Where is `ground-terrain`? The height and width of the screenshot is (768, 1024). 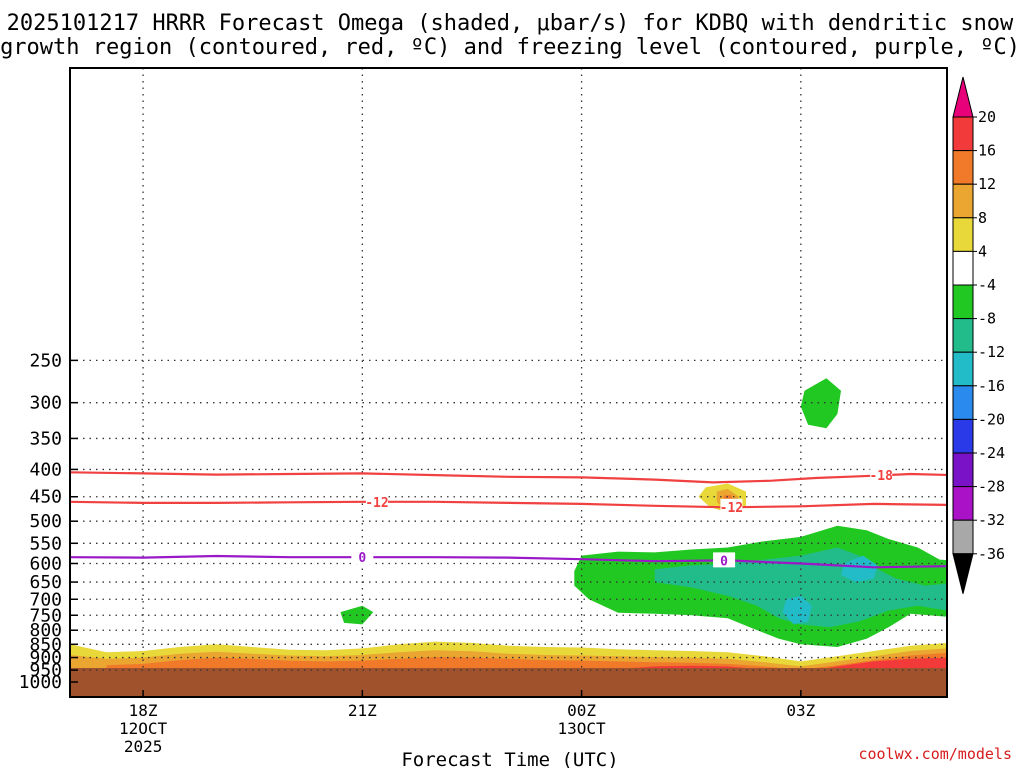 ground-terrain is located at coordinates (508, 682).